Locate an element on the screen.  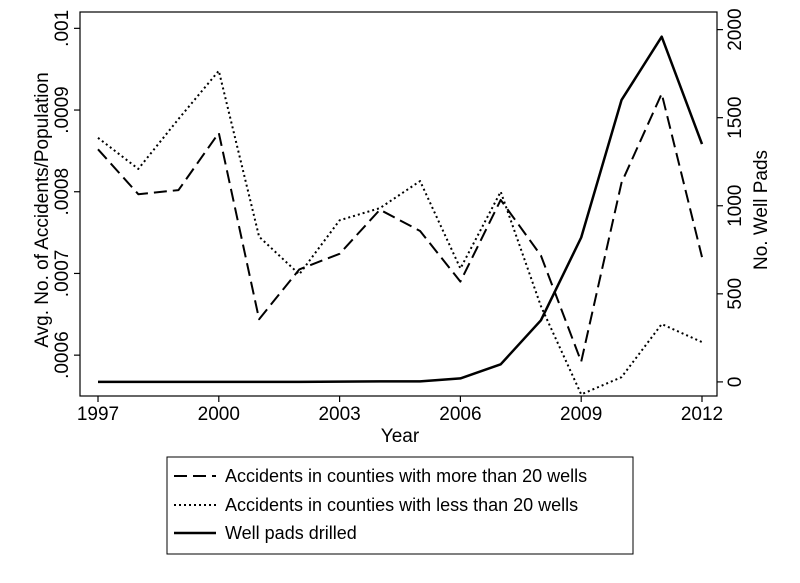
y-axis-right-title: No. Well Pads is located at coordinates (761, 210).